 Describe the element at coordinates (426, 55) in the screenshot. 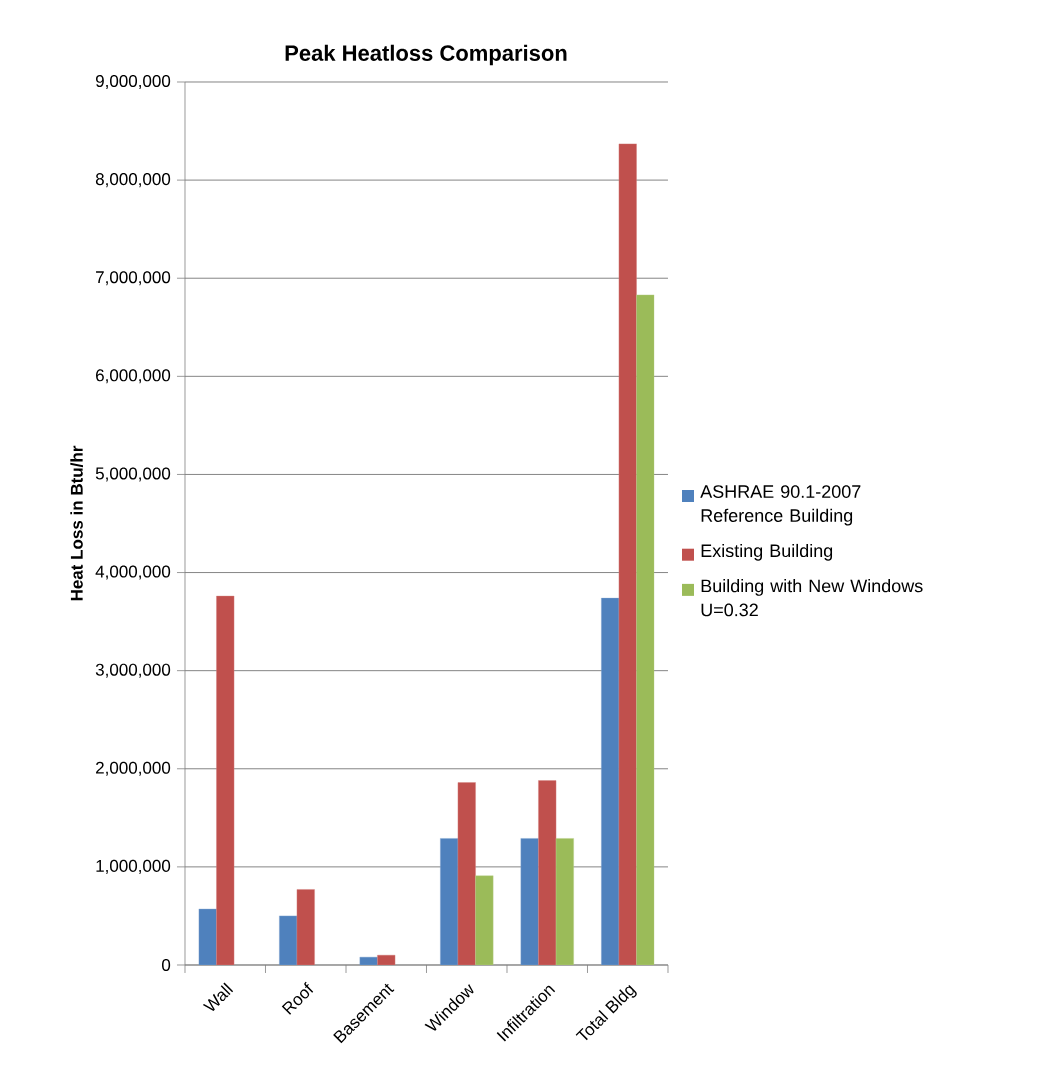

I see `chart-title: Peak Heatloss Comparison` at that location.